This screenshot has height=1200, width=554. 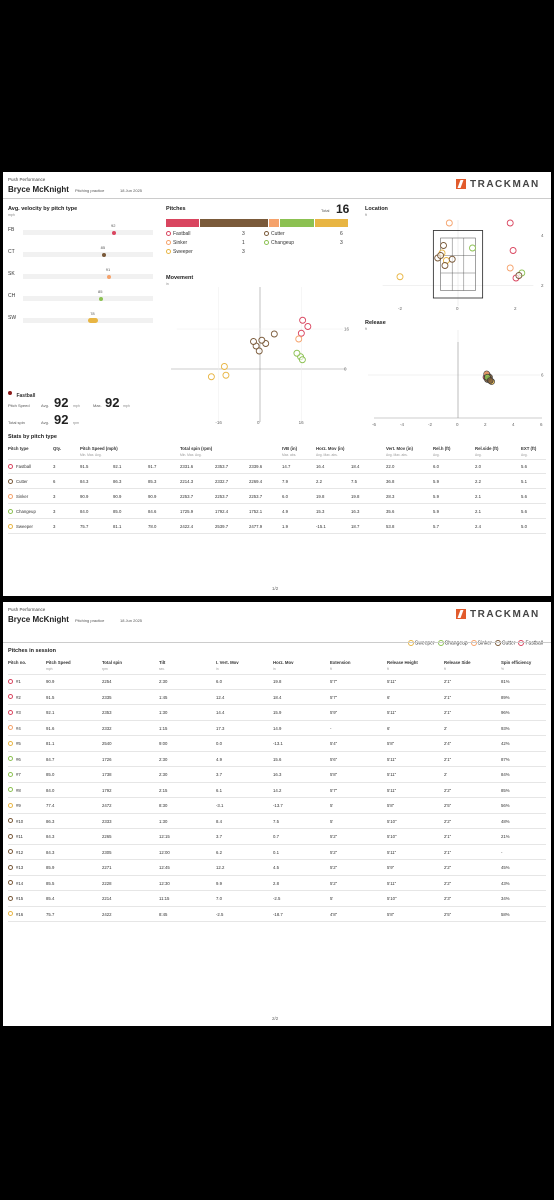 I want to click on session-cell: 3.7, so click(x=219, y=836).